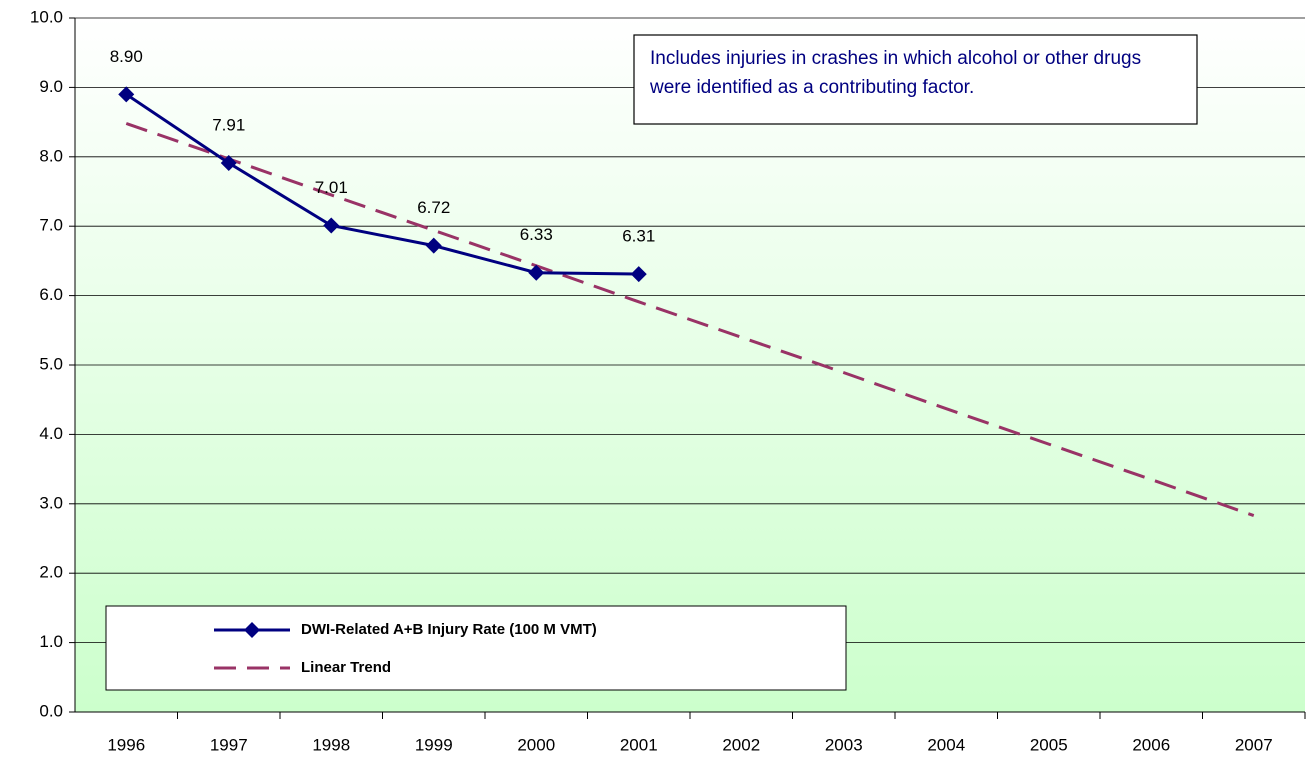 This screenshot has height=760, width=1308. I want to click on y-tick-label: 2.0, so click(51, 572).